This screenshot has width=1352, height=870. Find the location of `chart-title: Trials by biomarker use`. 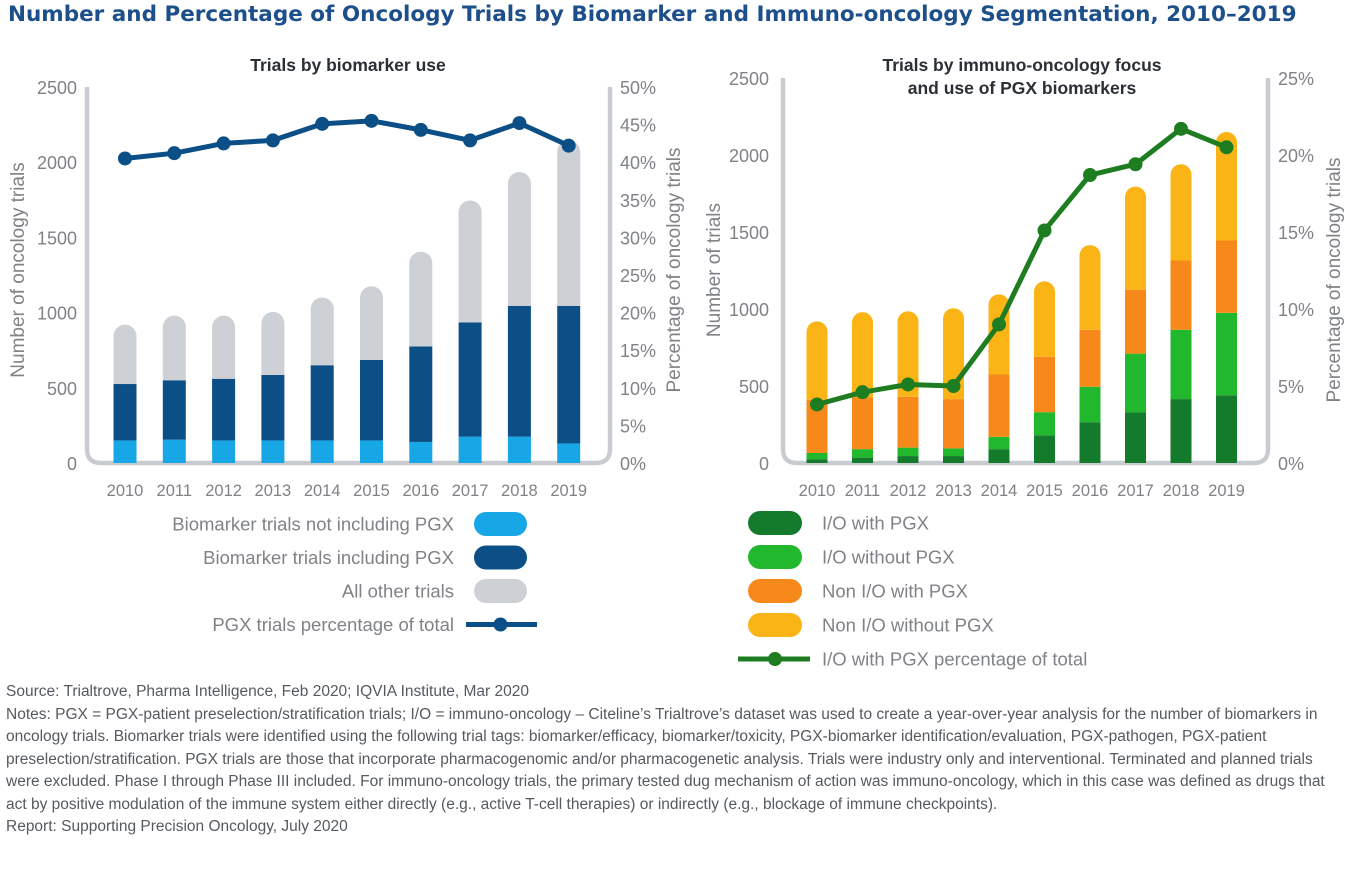

chart-title: Trials by biomarker use is located at coordinates (348, 65).